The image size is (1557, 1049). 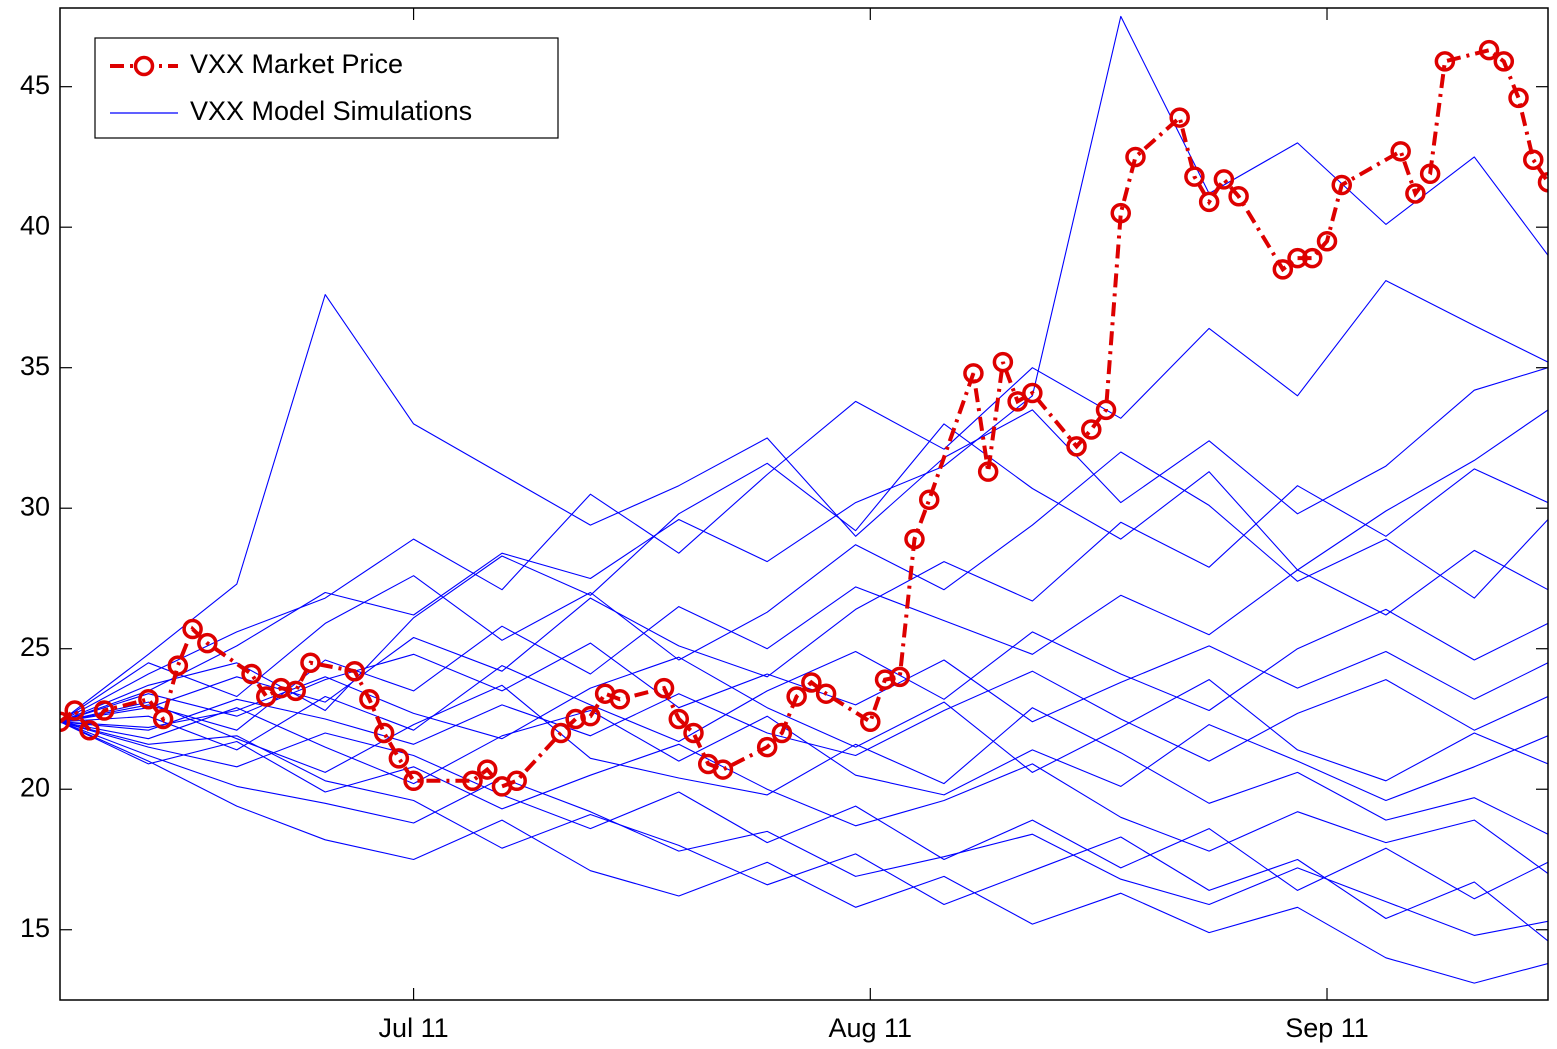 I want to click on x-tick-label: Sep 11, so click(x=1327, y=1028).